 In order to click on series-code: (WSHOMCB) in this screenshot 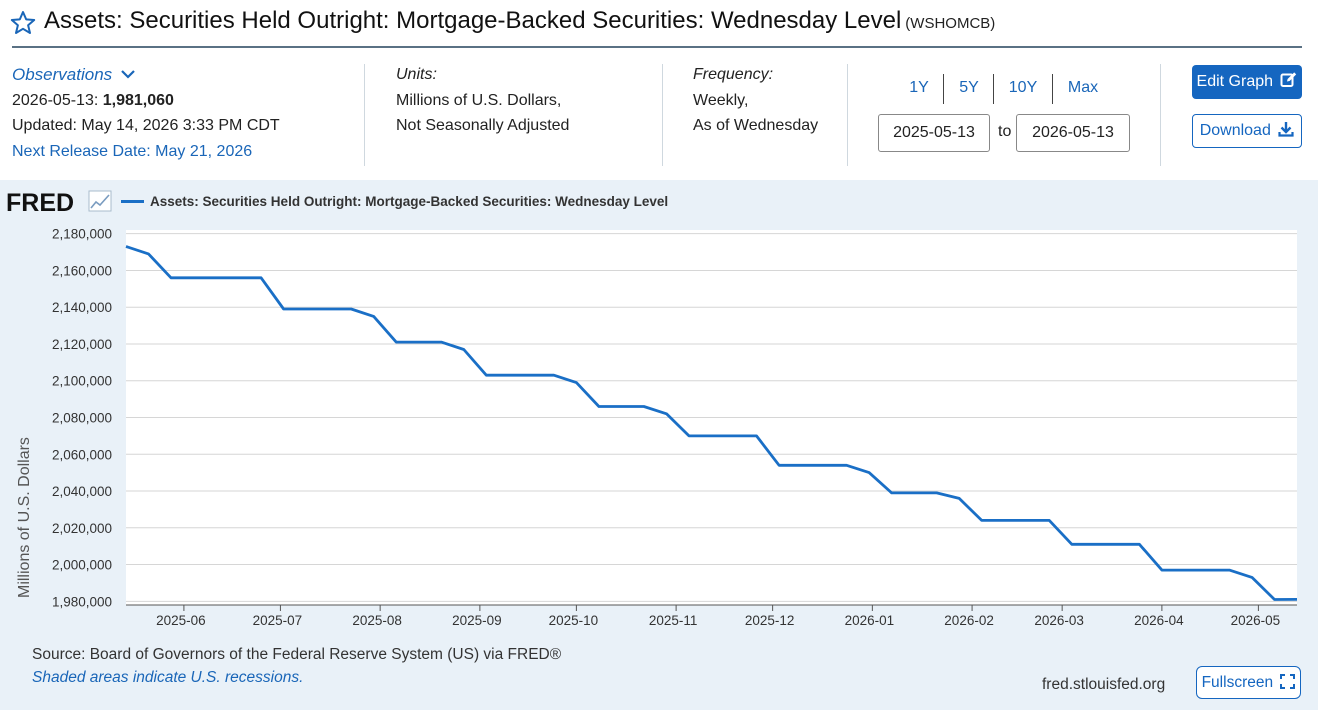, I will do `click(950, 23)`.